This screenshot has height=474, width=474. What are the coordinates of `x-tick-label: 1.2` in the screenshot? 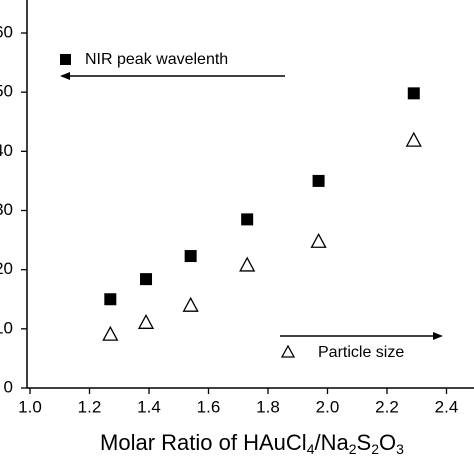 It's located at (90, 406).